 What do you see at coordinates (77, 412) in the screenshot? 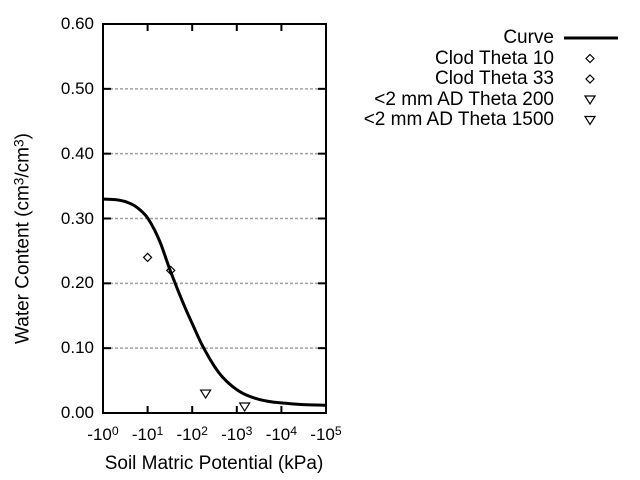
I see `y-tick-label: 0.00` at bounding box center [77, 412].